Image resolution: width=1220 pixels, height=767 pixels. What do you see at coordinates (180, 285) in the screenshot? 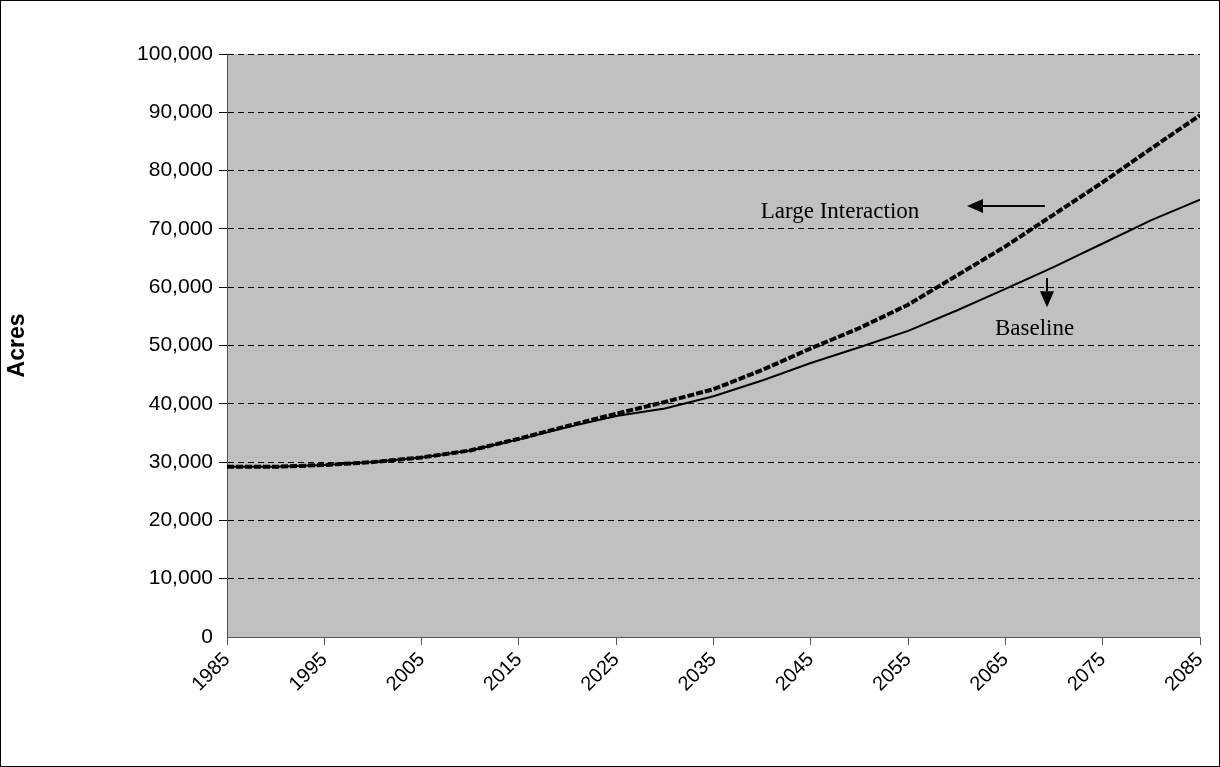
I see `y-tick-label: 60,000` at bounding box center [180, 285].